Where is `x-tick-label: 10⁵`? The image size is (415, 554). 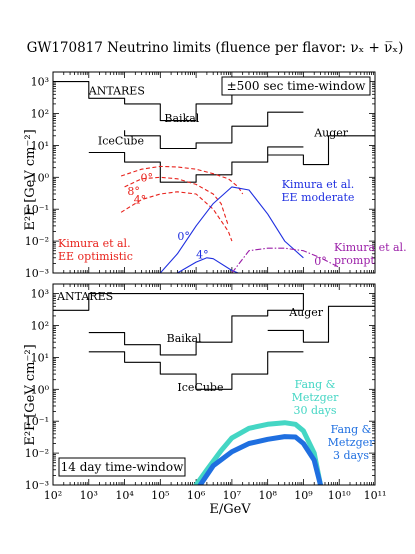 x-tick-label: 10⁵ is located at coordinates (160, 495).